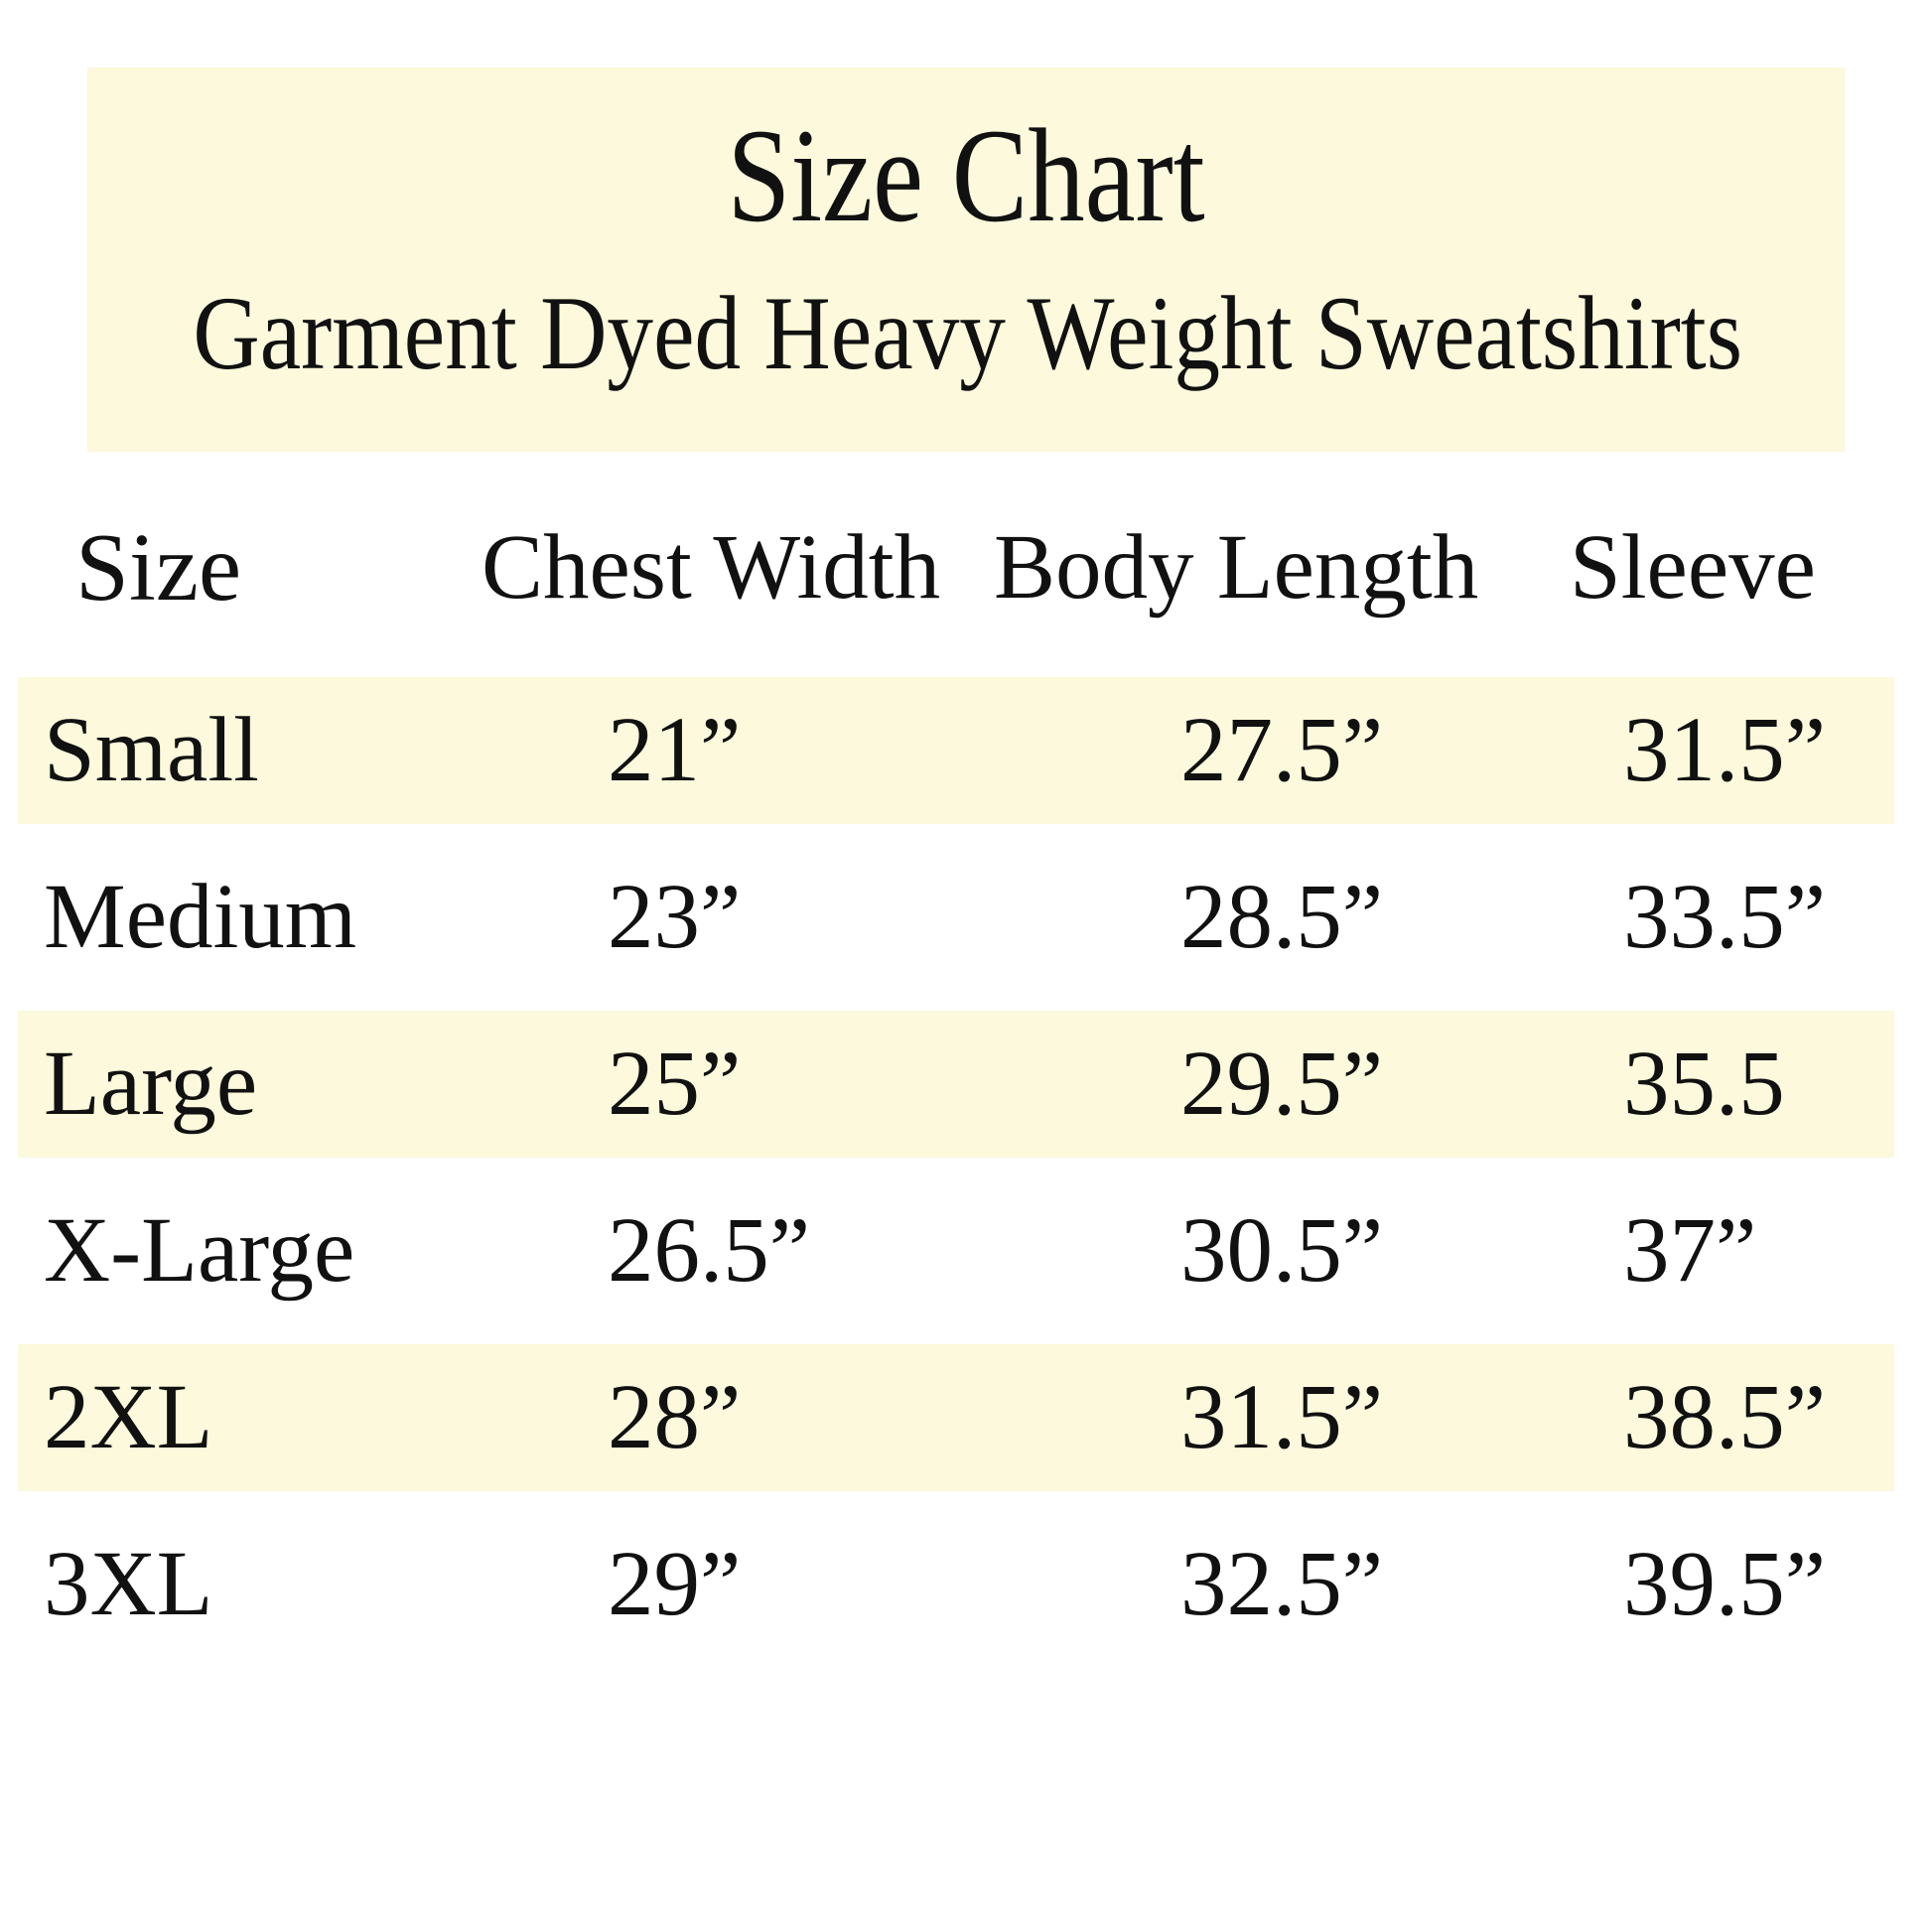 The width and height of the screenshot is (1932, 1932). I want to click on body-length-cell: 28.5”, so click(1282, 917).